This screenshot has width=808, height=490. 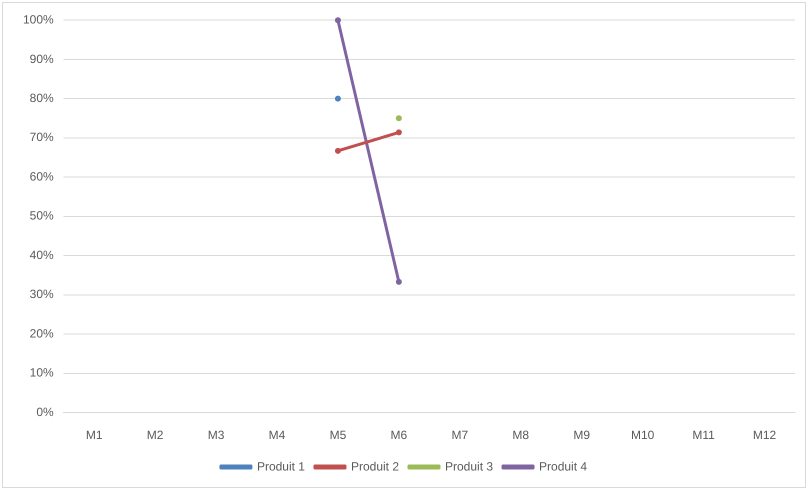 I want to click on x-tick-label: M5, so click(x=338, y=435).